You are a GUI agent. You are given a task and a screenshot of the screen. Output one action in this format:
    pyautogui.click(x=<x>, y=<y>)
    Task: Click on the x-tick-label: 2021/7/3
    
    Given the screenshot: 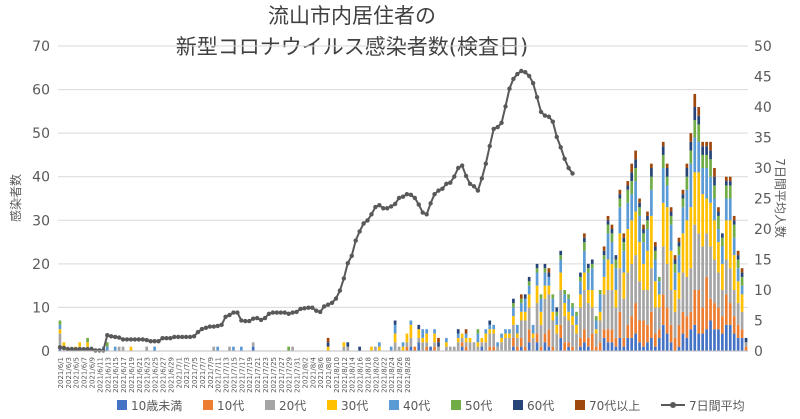 What is the action you would take?
    pyautogui.click(x=187, y=372)
    